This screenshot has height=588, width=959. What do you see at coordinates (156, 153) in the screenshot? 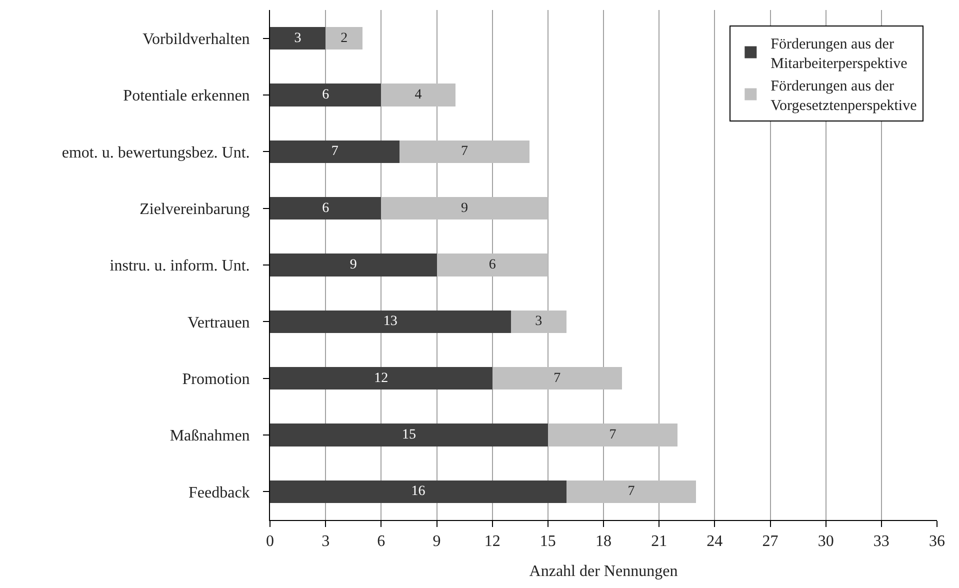
I see `y-tick-label: emot. u. bewertungsbez. Unt.` at bounding box center [156, 153].